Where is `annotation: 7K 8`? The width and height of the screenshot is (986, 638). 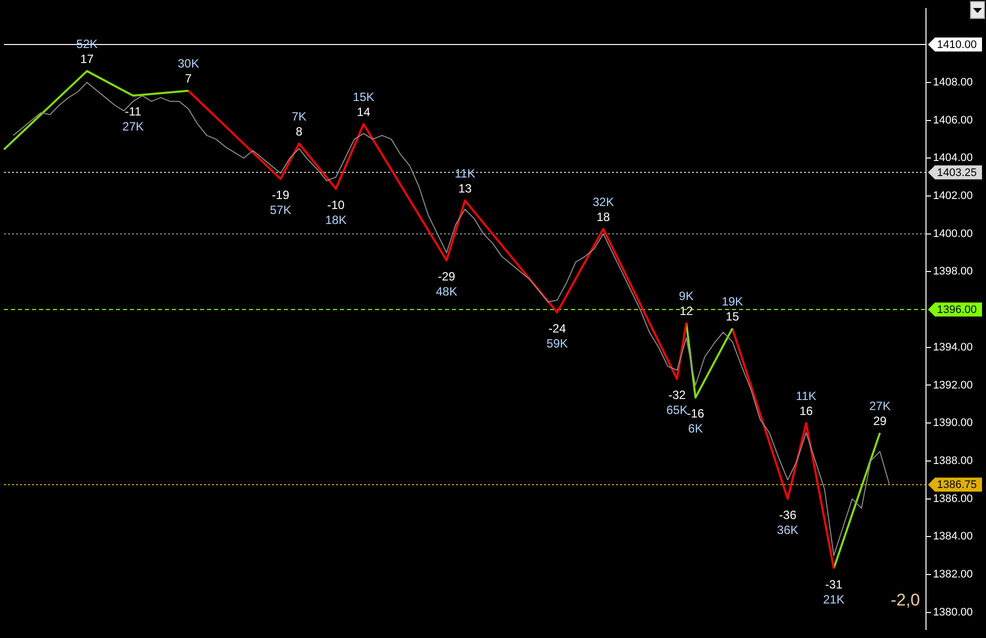
annotation: 7K 8 is located at coordinates (299, 124).